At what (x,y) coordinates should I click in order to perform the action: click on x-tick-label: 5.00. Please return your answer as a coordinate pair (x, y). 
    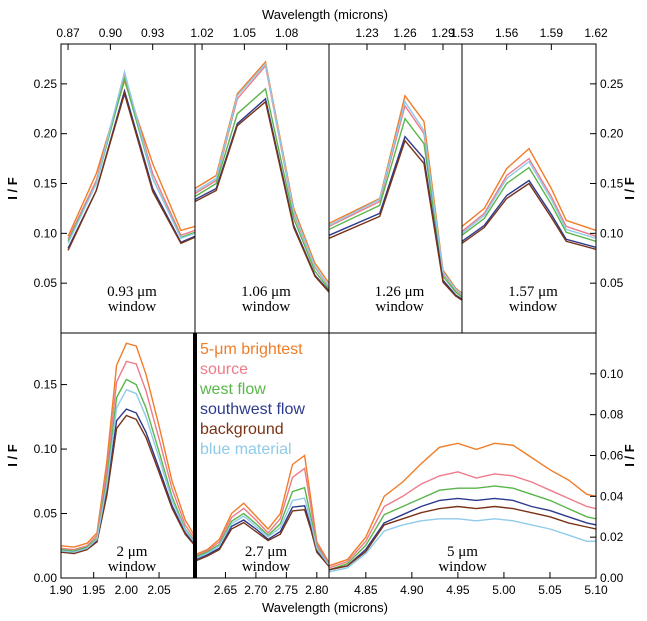
    Looking at the image, I should click on (504, 590).